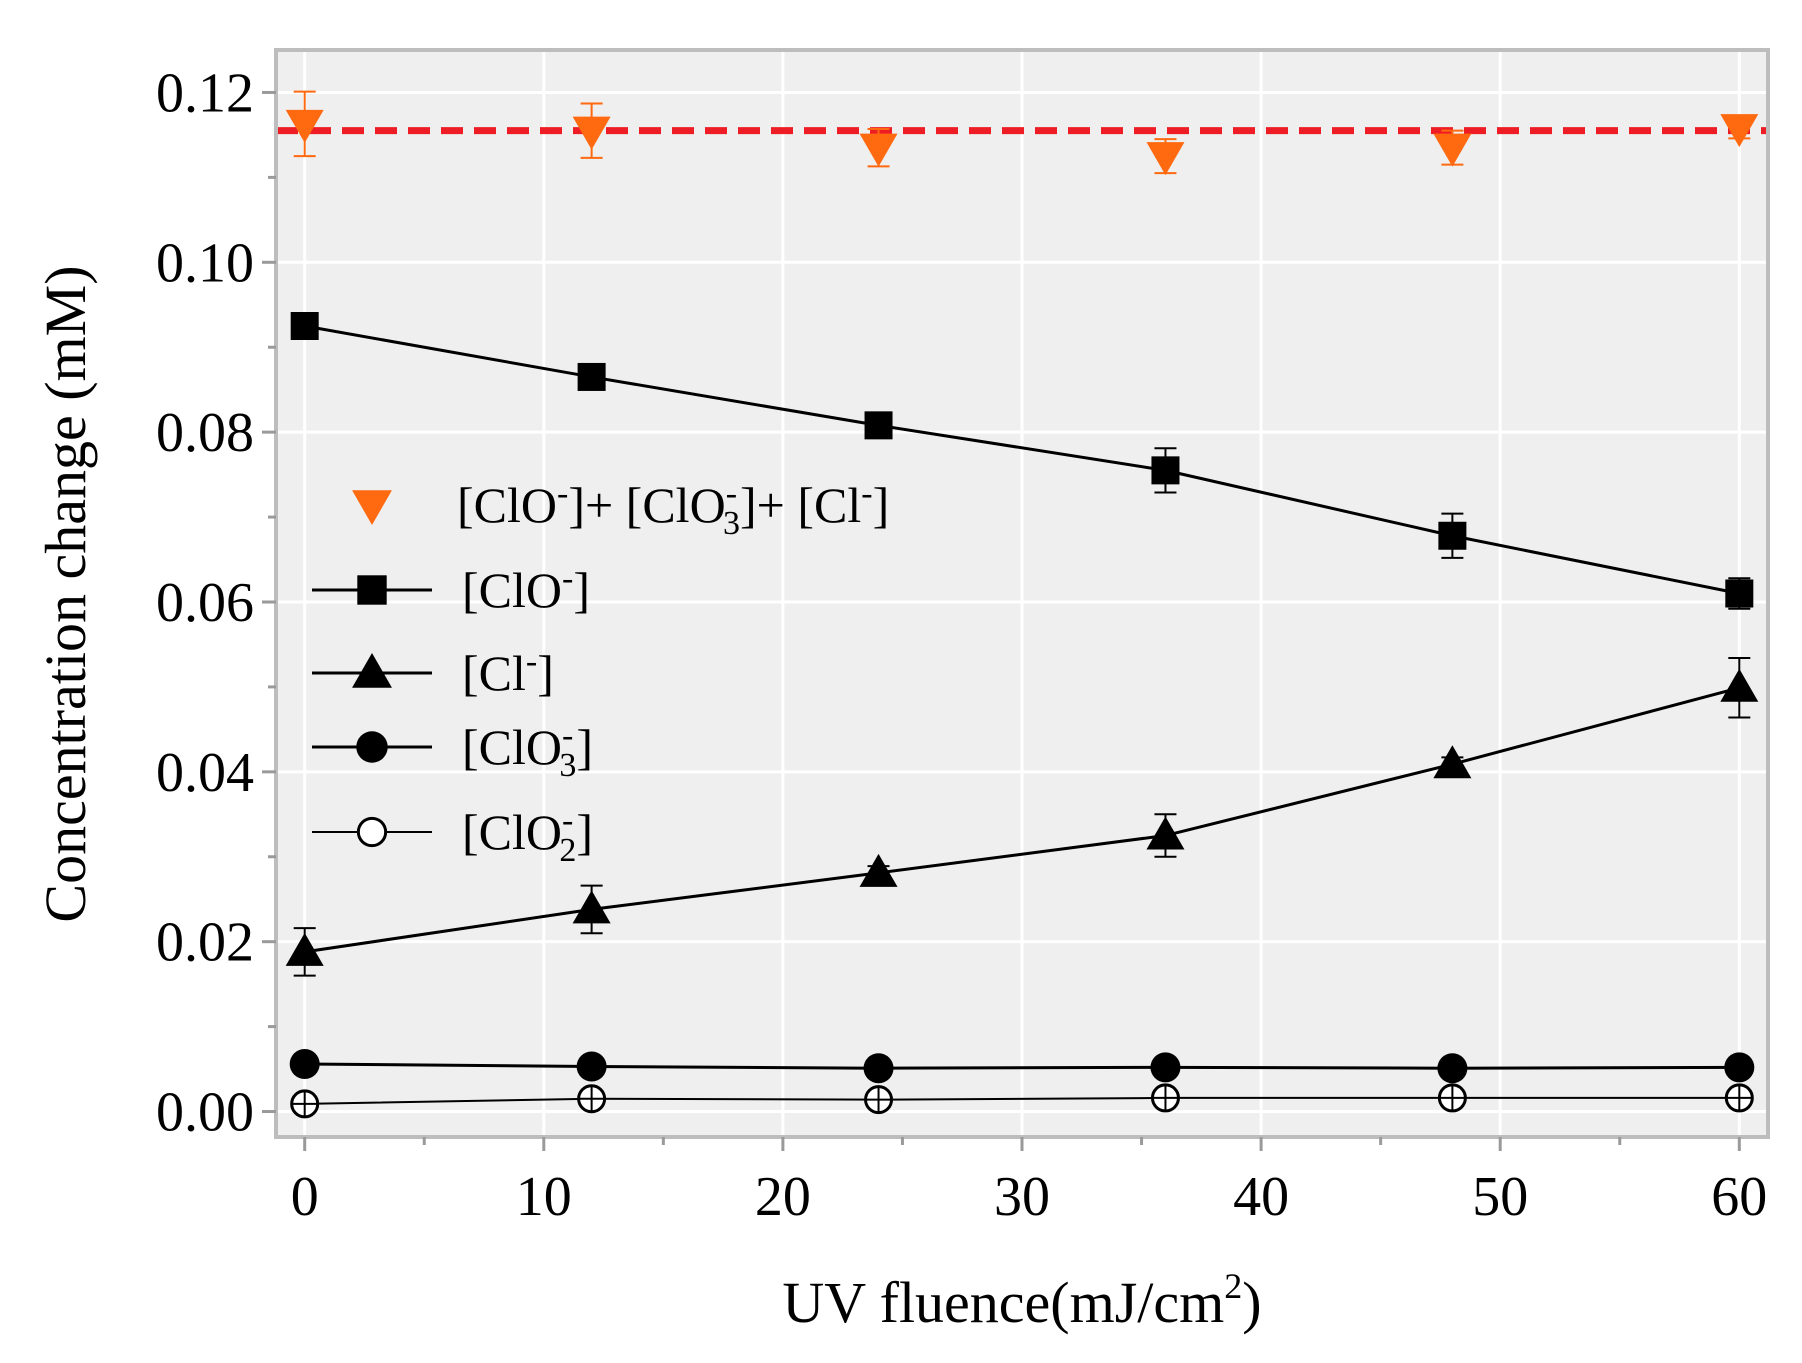  What do you see at coordinates (1022, 1066) in the screenshot?
I see `series-3-line` at bounding box center [1022, 1066].